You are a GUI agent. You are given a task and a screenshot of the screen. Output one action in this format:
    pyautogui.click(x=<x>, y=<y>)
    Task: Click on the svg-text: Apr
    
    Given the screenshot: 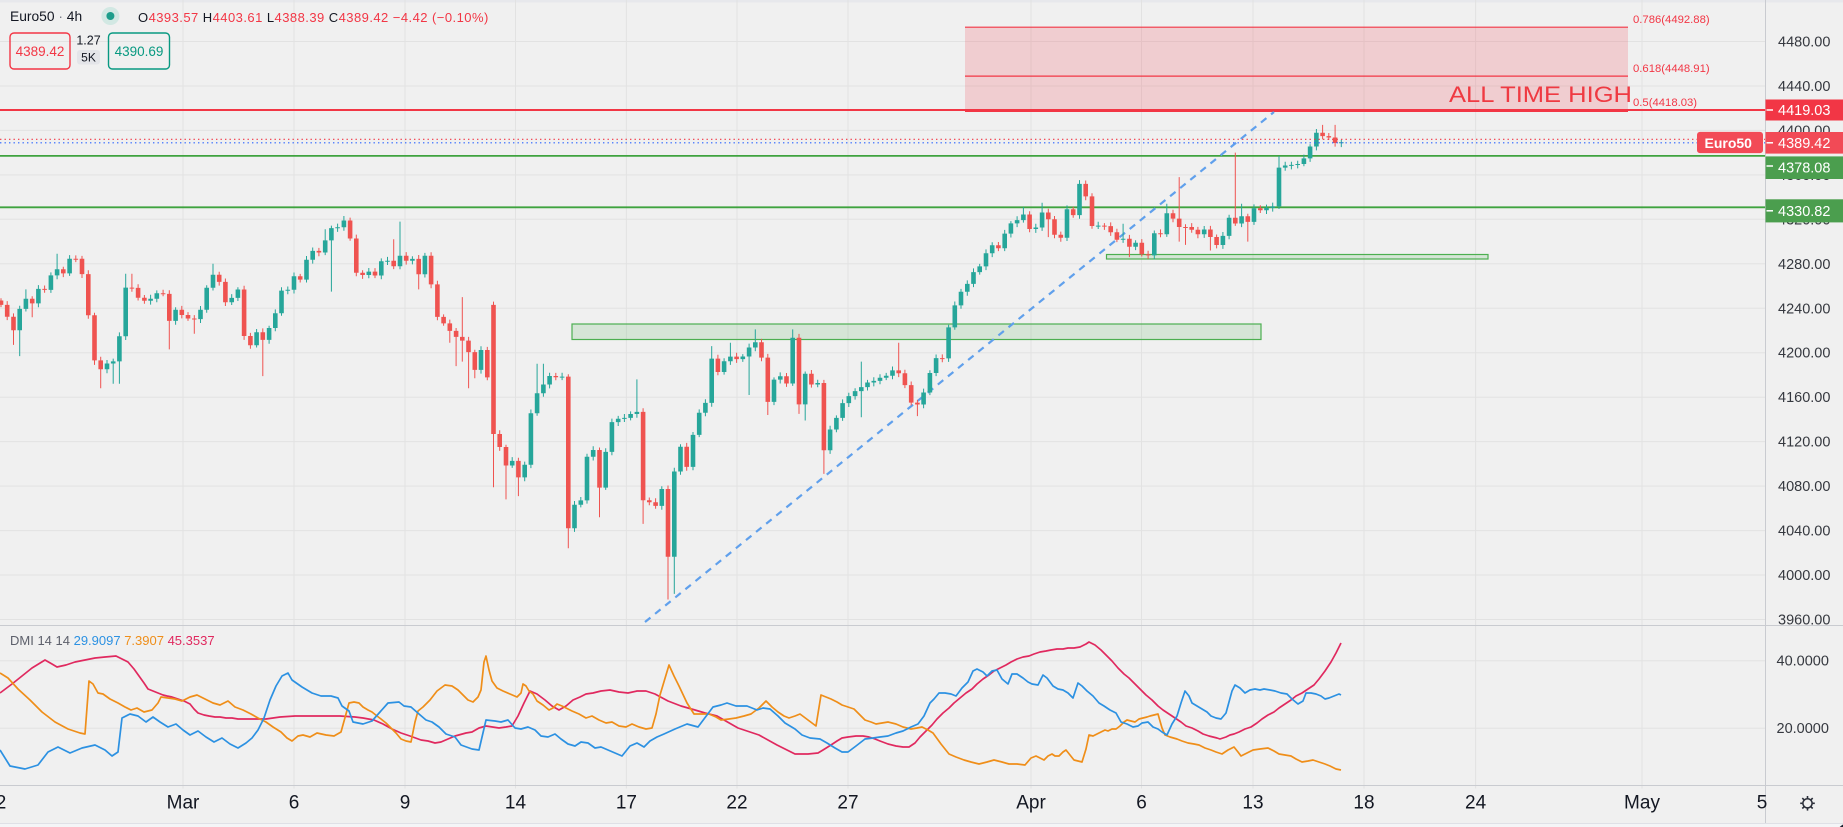 What is the action you would take?
    pyautogui.click(x=1031, y=803)
    